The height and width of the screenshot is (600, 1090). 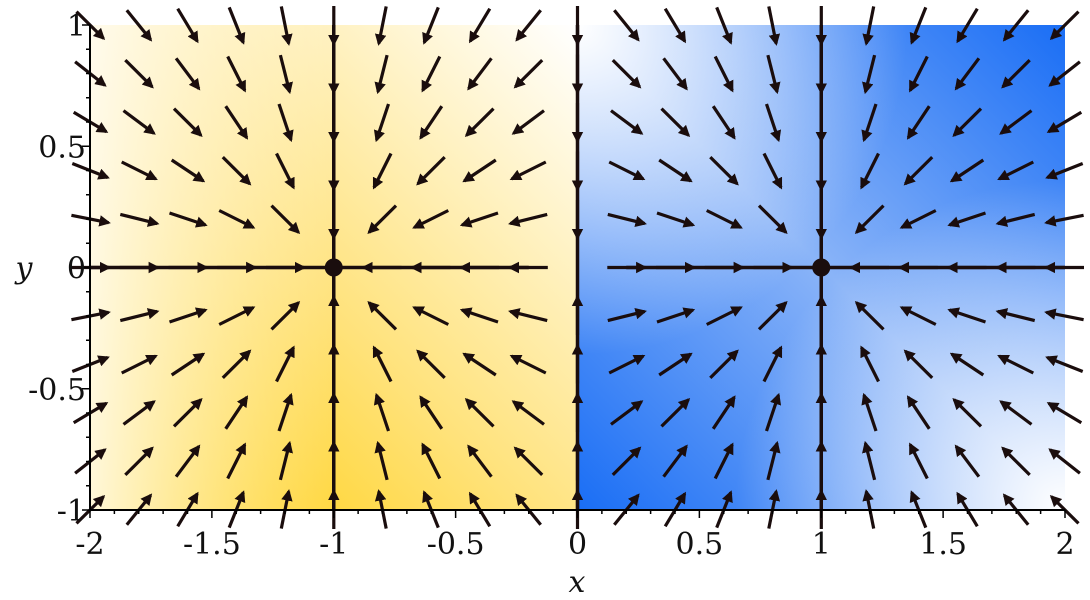 I want to click on x-tick-label: 0, so click(x=577, y=544).